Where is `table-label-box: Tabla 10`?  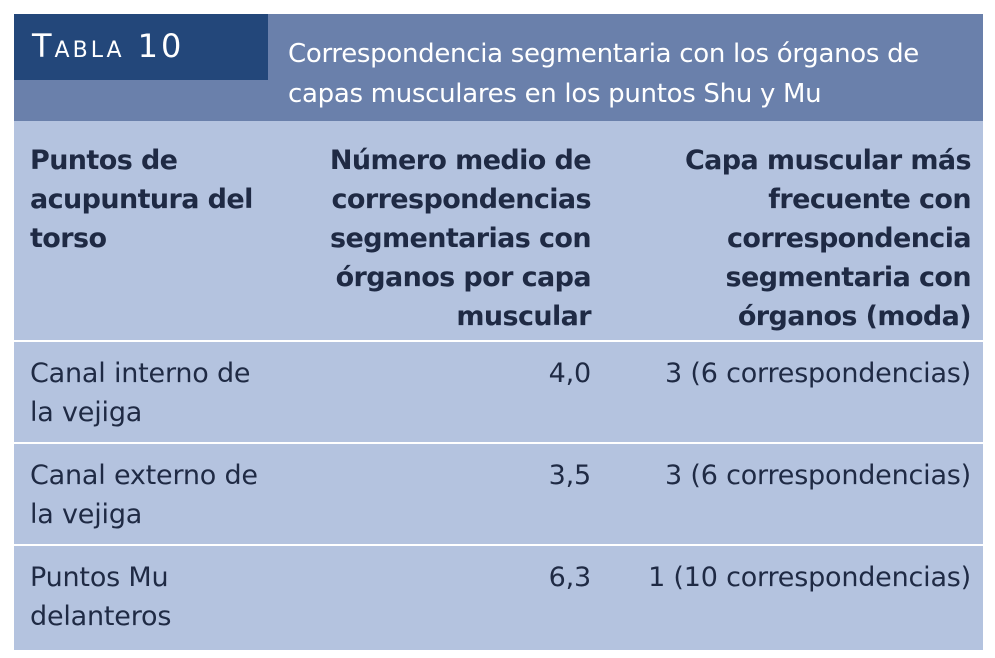
table-label-box: Tabla 10 is located at coordinates (141, 47).